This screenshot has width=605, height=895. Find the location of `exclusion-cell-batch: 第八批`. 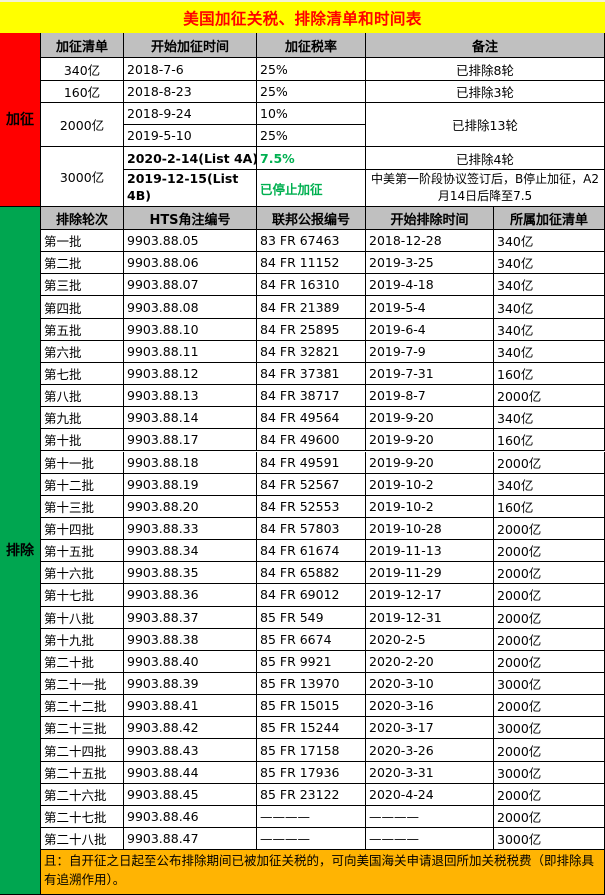

exclusion-cell-batch: 第八批 is located at coordinates (82, 396).